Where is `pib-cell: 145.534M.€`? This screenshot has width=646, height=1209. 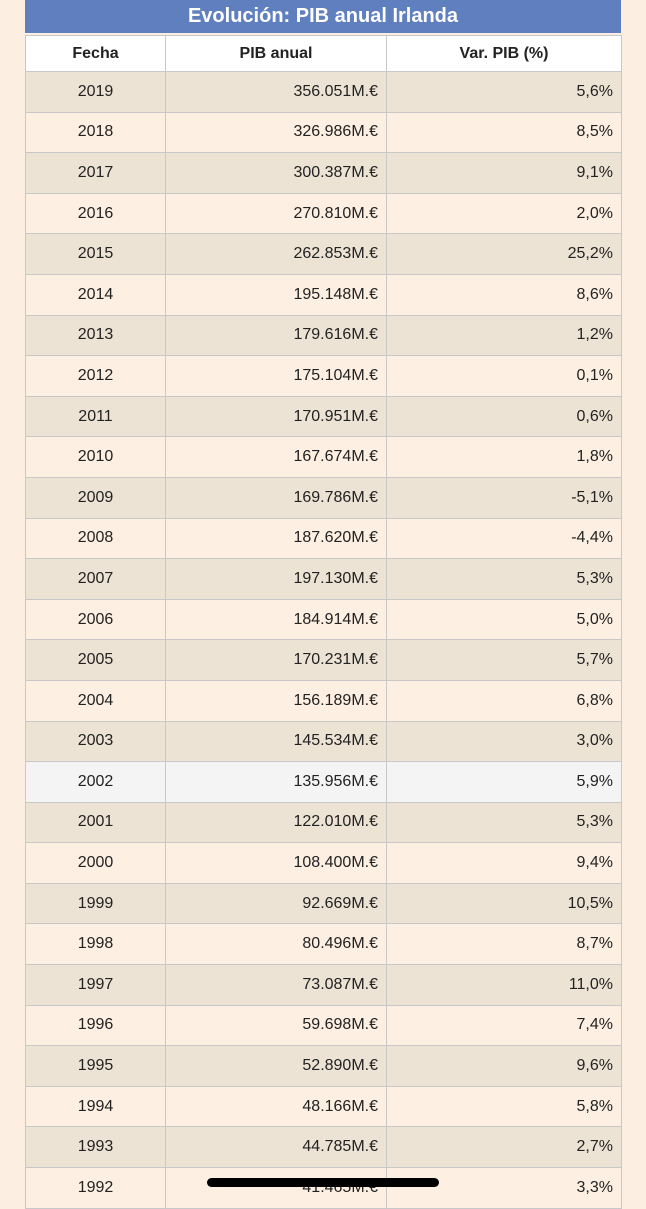 pib-cell: 145.534M.€ is located at coordinates (276, 741).